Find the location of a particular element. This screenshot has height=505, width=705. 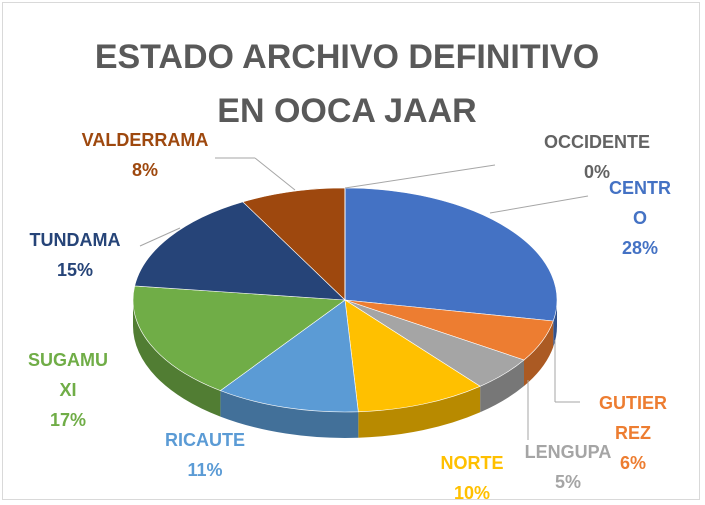

value-label: 6% is located at coordinates (632, 463).